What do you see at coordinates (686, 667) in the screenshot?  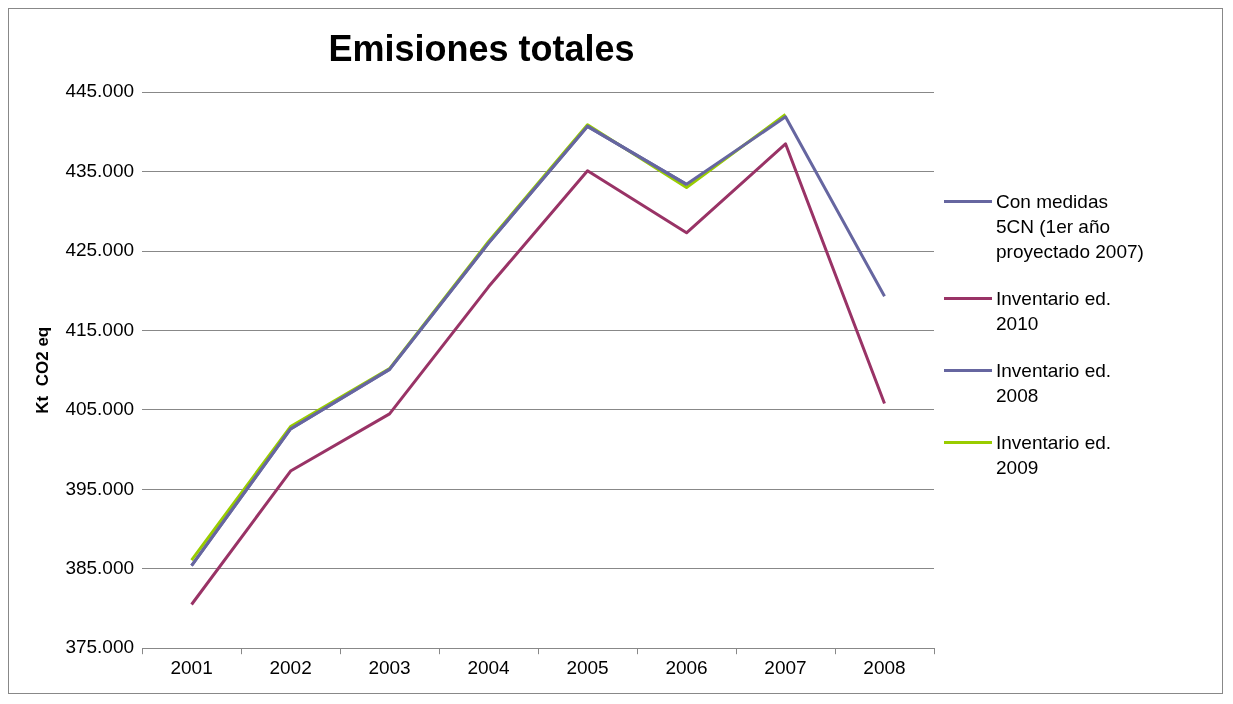 I see `x-tick-label: 2006` at bounding box center [686, 667].